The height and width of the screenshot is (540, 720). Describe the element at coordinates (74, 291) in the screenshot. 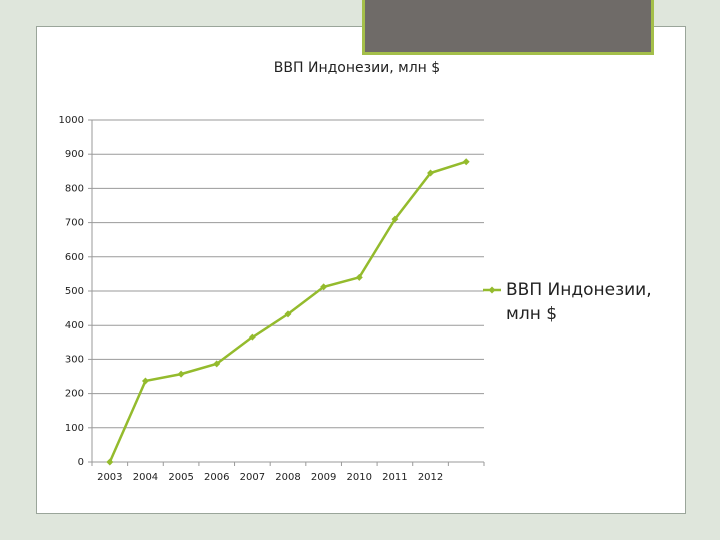

I see `y-tick-label: 500` at that location.